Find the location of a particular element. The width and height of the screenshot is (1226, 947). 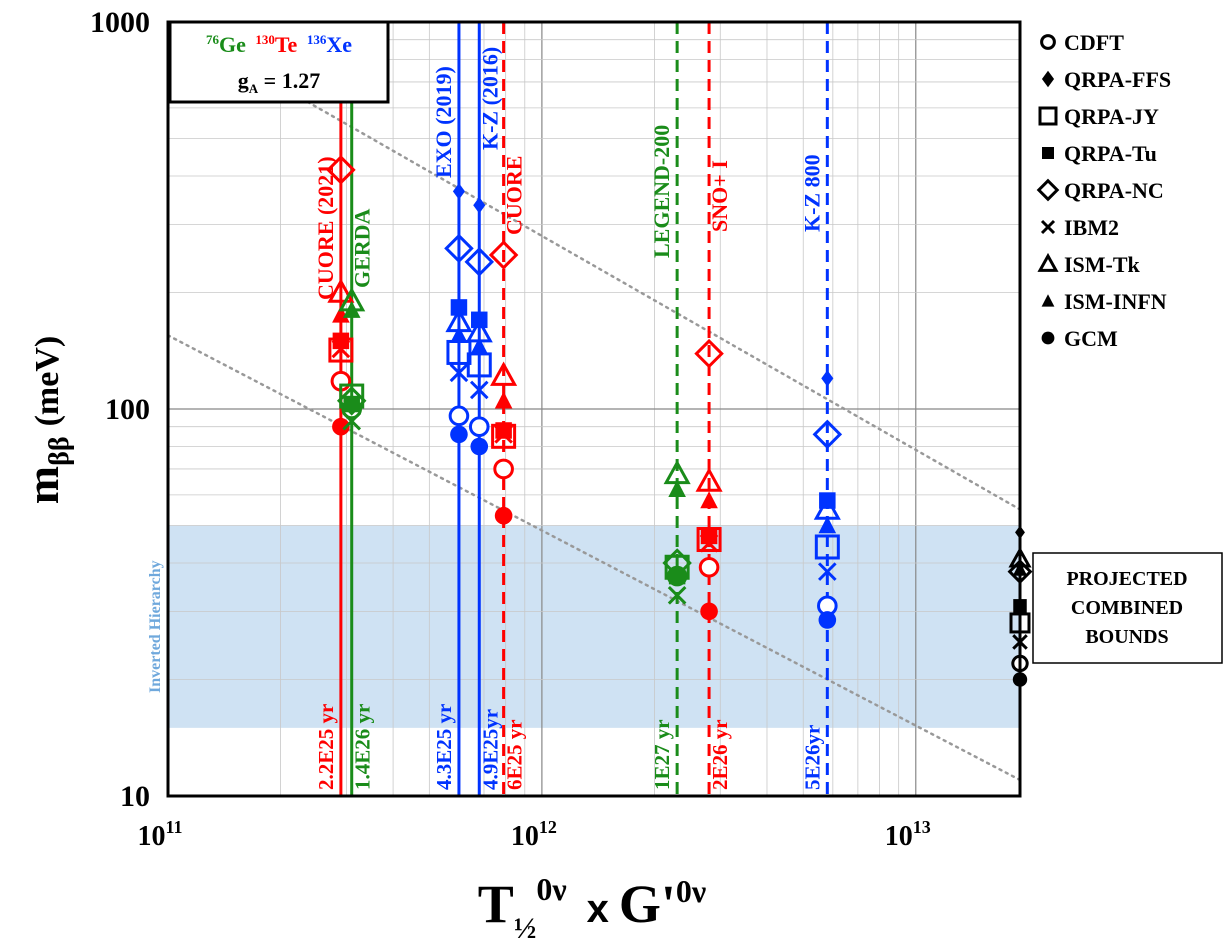

x-axis-label: T½0ν x G'0ν is located at coordinates (592, 908).